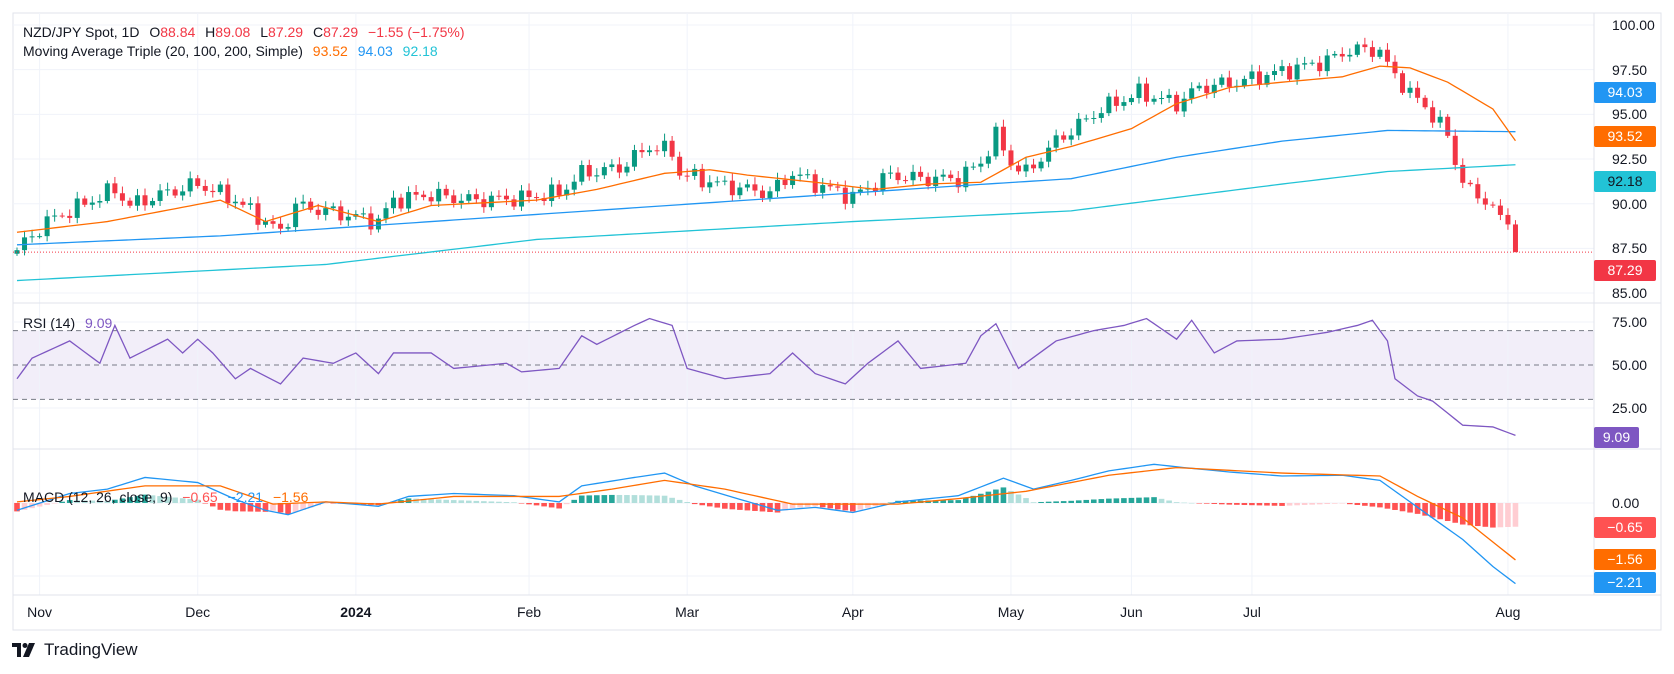 This screenshot has height=674, width=1674. I want to click on rsi-indicator-title: RSI (14), so click(49, 323).